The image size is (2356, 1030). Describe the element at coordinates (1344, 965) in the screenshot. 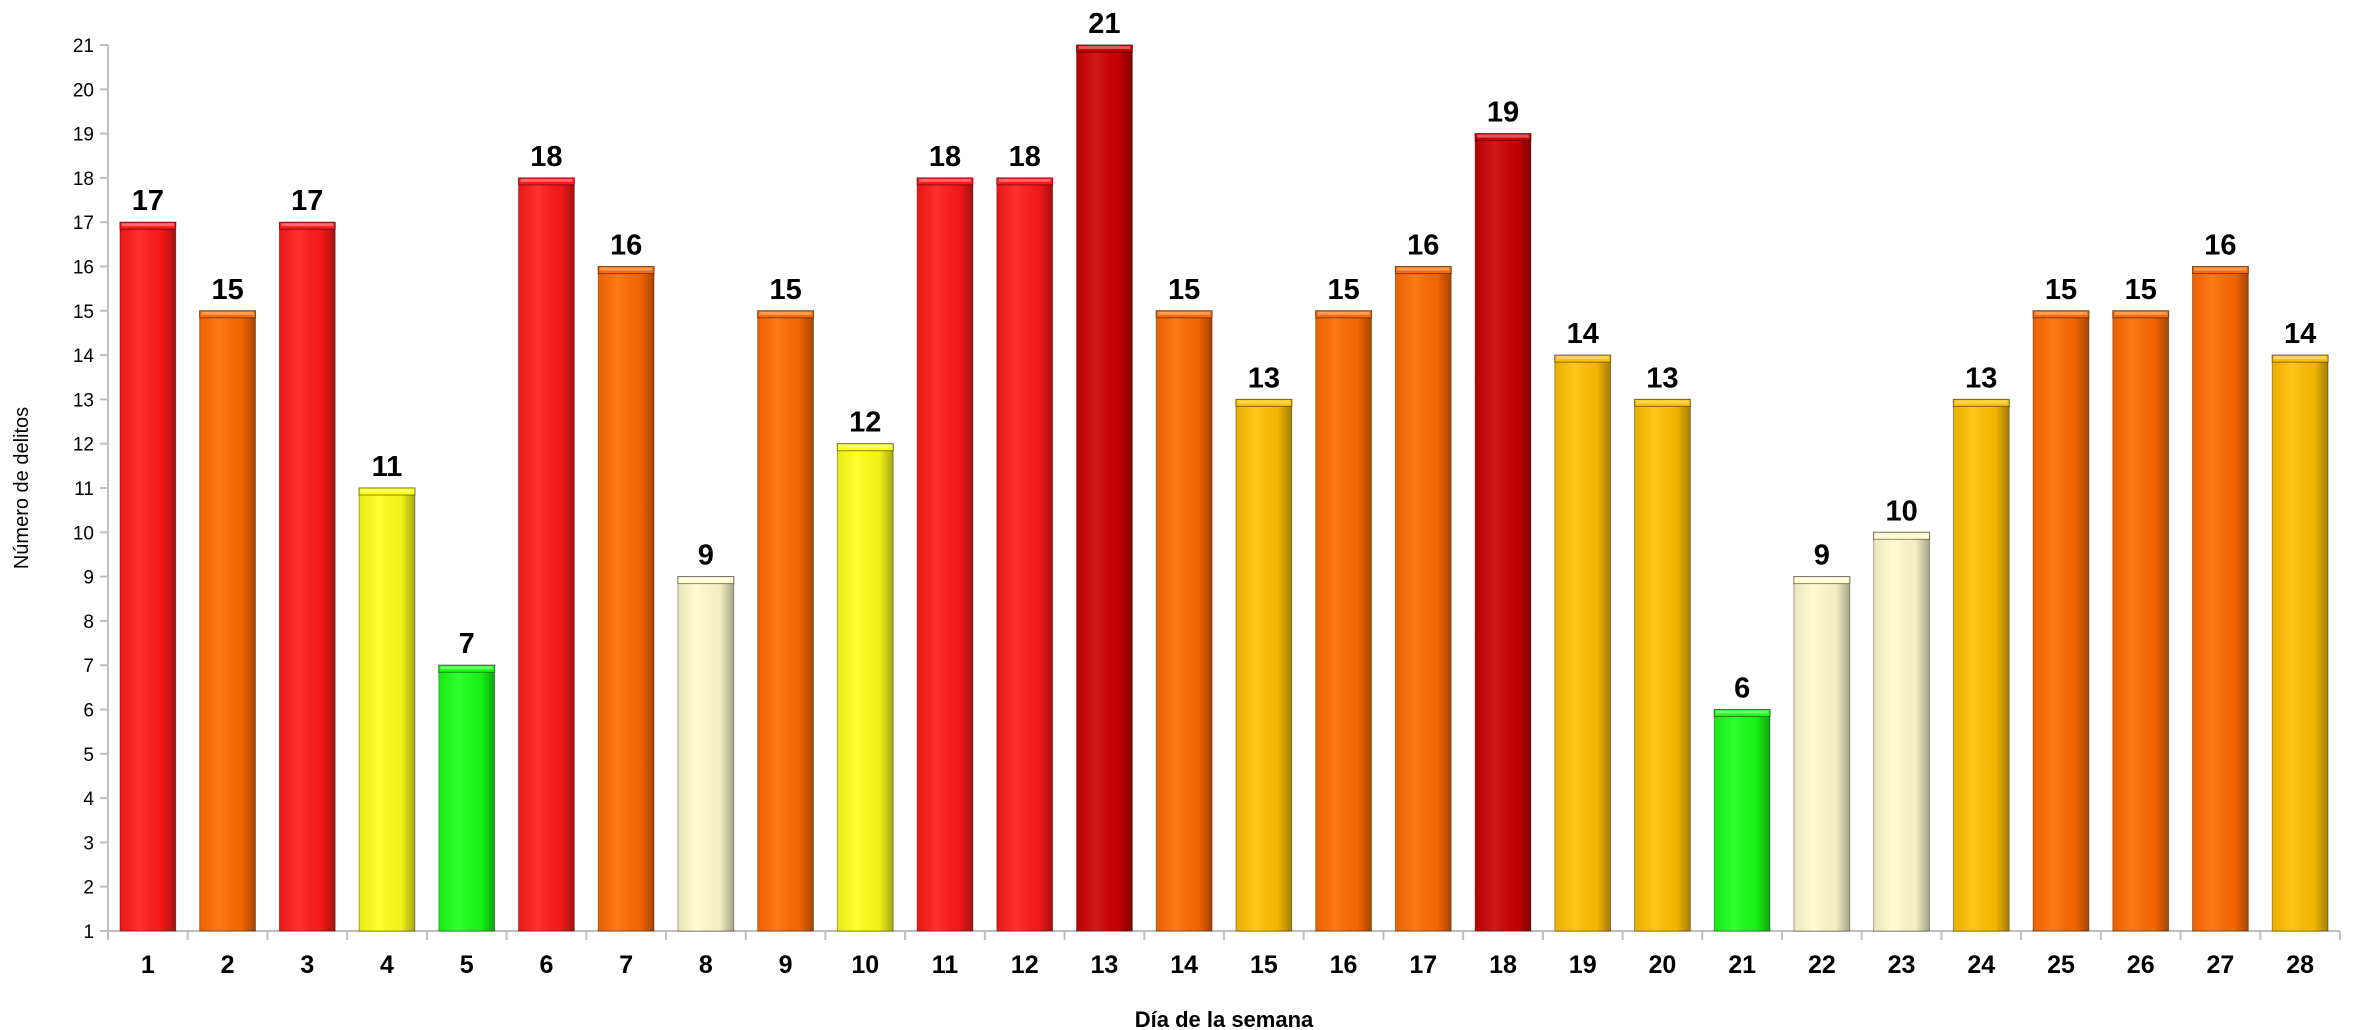

I see `x-tick-label: 16` at that location.